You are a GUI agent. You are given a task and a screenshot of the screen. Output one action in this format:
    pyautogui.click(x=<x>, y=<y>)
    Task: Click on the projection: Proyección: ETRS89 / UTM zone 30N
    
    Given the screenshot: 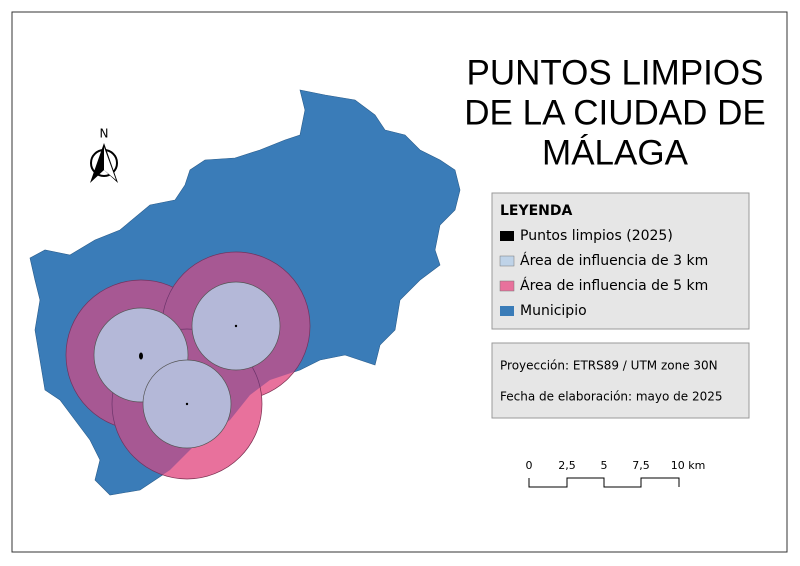 What is the action you would take?
    pyautogui.click(x=609, y=366)
    